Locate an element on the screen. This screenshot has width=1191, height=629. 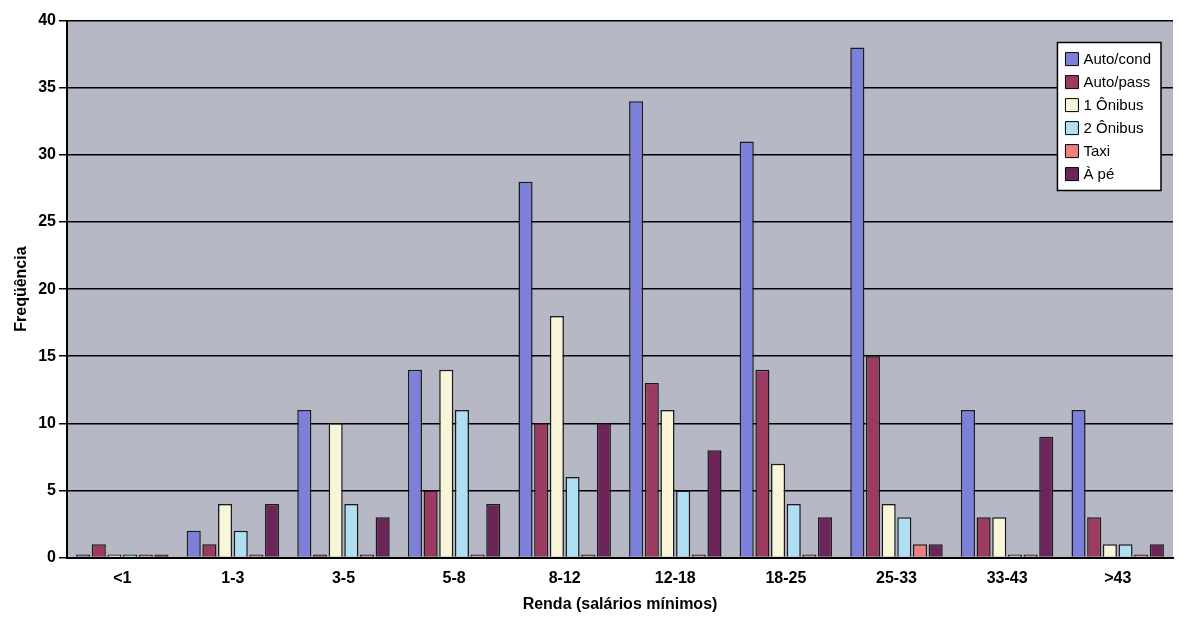
x-tick-label: 25-33 is located at coordinates (897, 577).